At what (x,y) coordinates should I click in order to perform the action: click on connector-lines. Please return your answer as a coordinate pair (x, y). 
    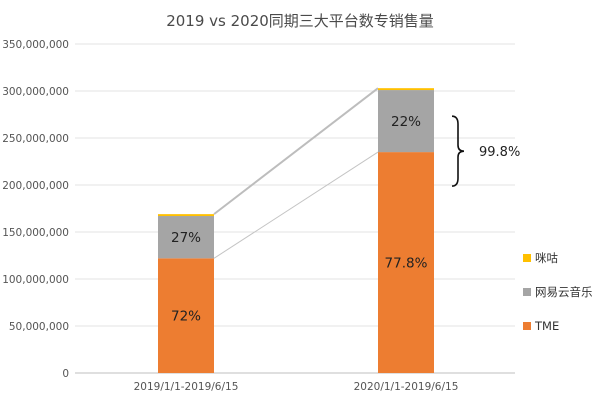
    Looking at the image, I should click on (296, 173).